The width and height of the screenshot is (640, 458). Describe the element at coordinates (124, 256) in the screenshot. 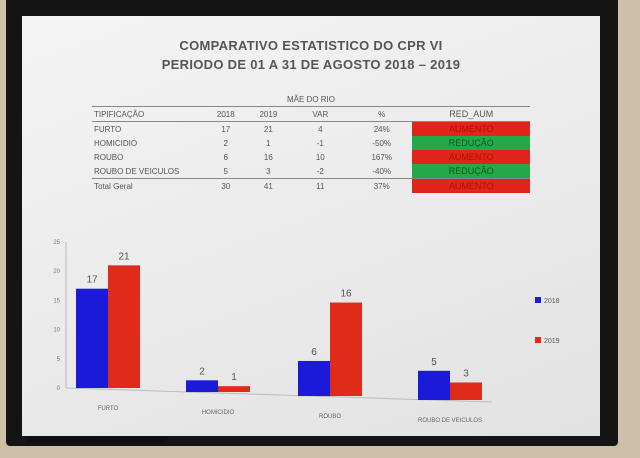

I see `data-label: 21` at that location.